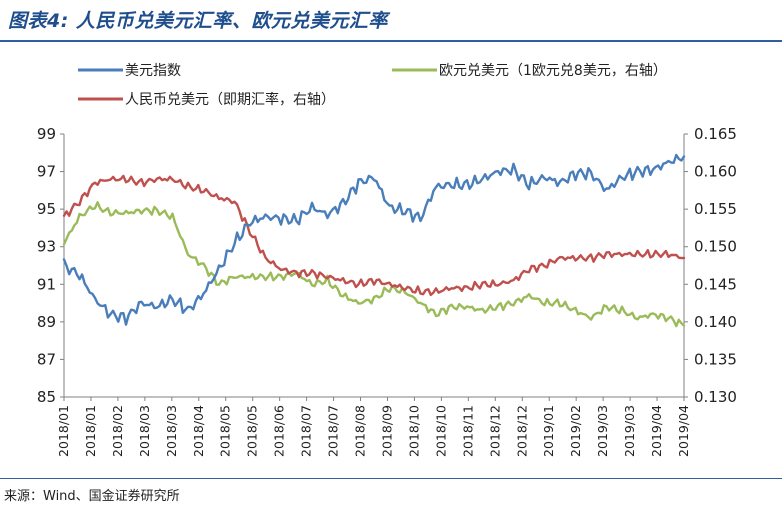 The width and height of the screenshot is (782, 511). What do you see at coordinates (715, 322) in the screenshot?
I see `right-tick-label: 0.140` at bounding box center [715, 322].